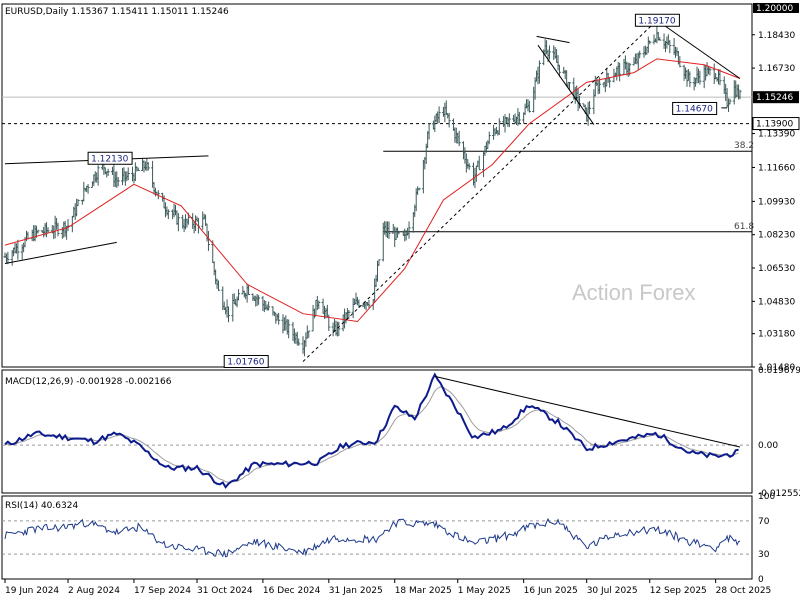 The image size is (800, 600). I want to click on flag-top-line, so click(553, 39).